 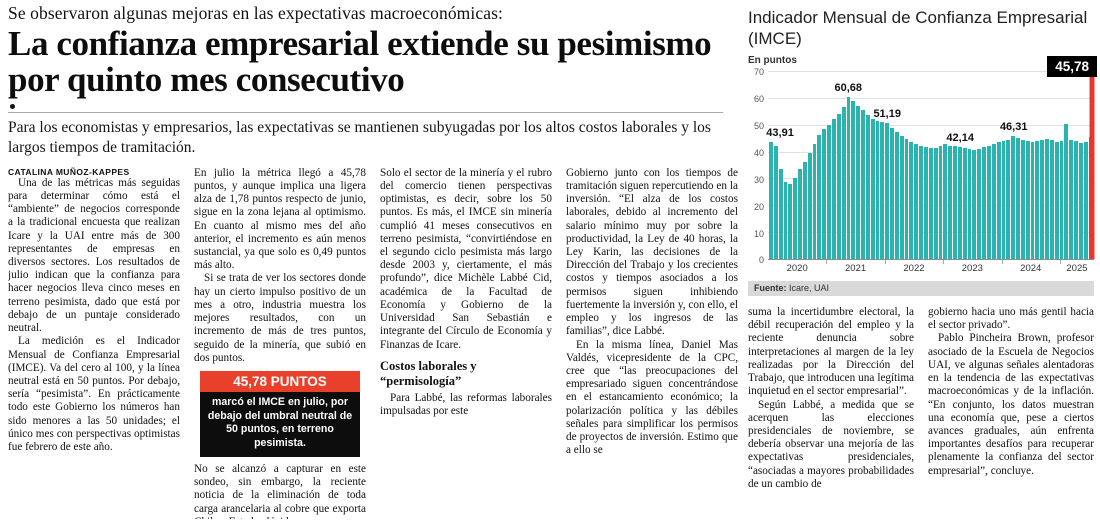 I want to click on y-tick-label: 70, so click(x=758, y=72).